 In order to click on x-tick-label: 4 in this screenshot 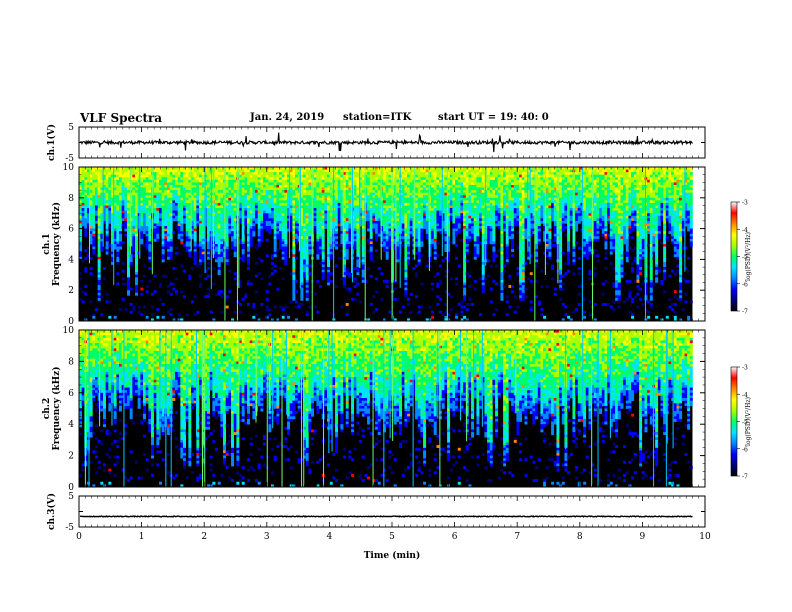, I will do `click(330, 537)`.